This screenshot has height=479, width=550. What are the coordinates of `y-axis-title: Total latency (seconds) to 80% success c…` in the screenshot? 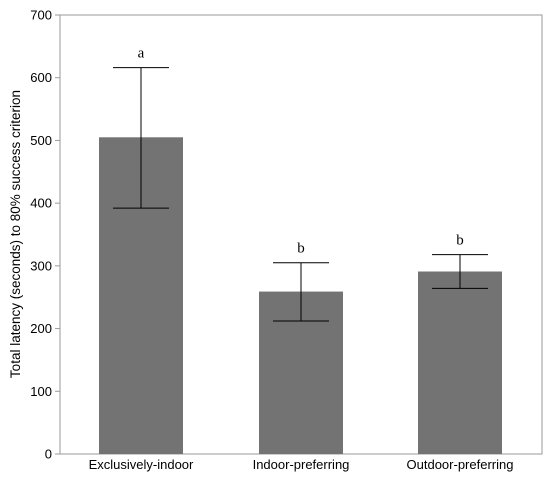 It's located at (15, 234).